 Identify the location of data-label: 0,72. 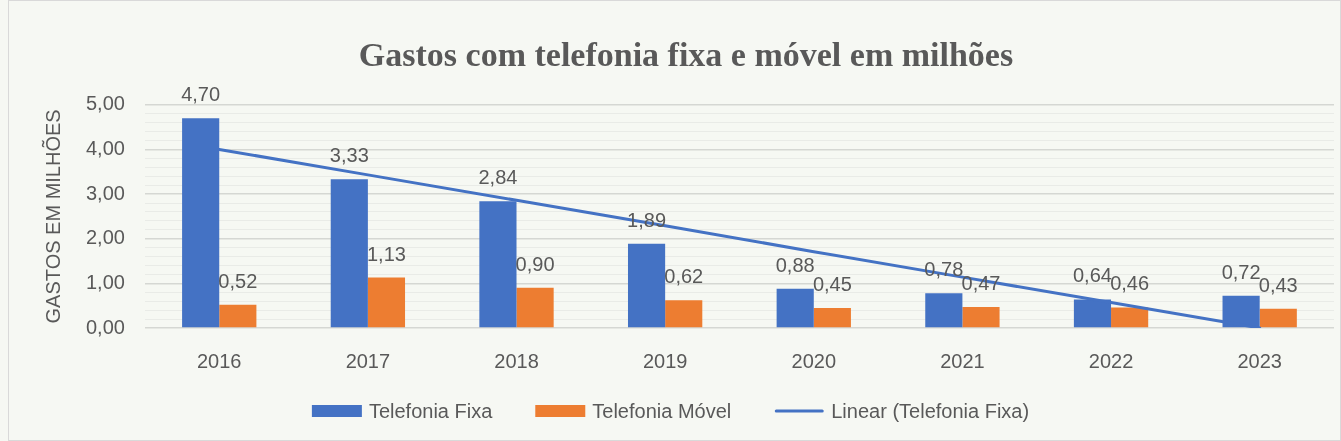
(1241, 271).